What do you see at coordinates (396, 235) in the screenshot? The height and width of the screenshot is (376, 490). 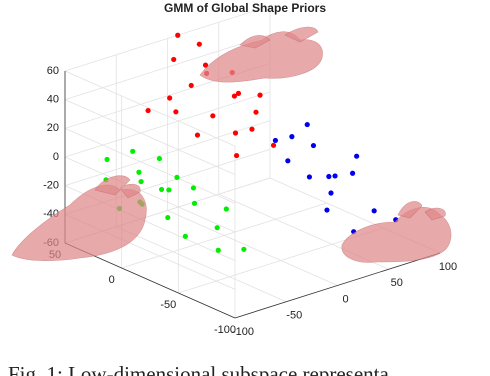 I see `shape-right` at bounding box center [396, 235].